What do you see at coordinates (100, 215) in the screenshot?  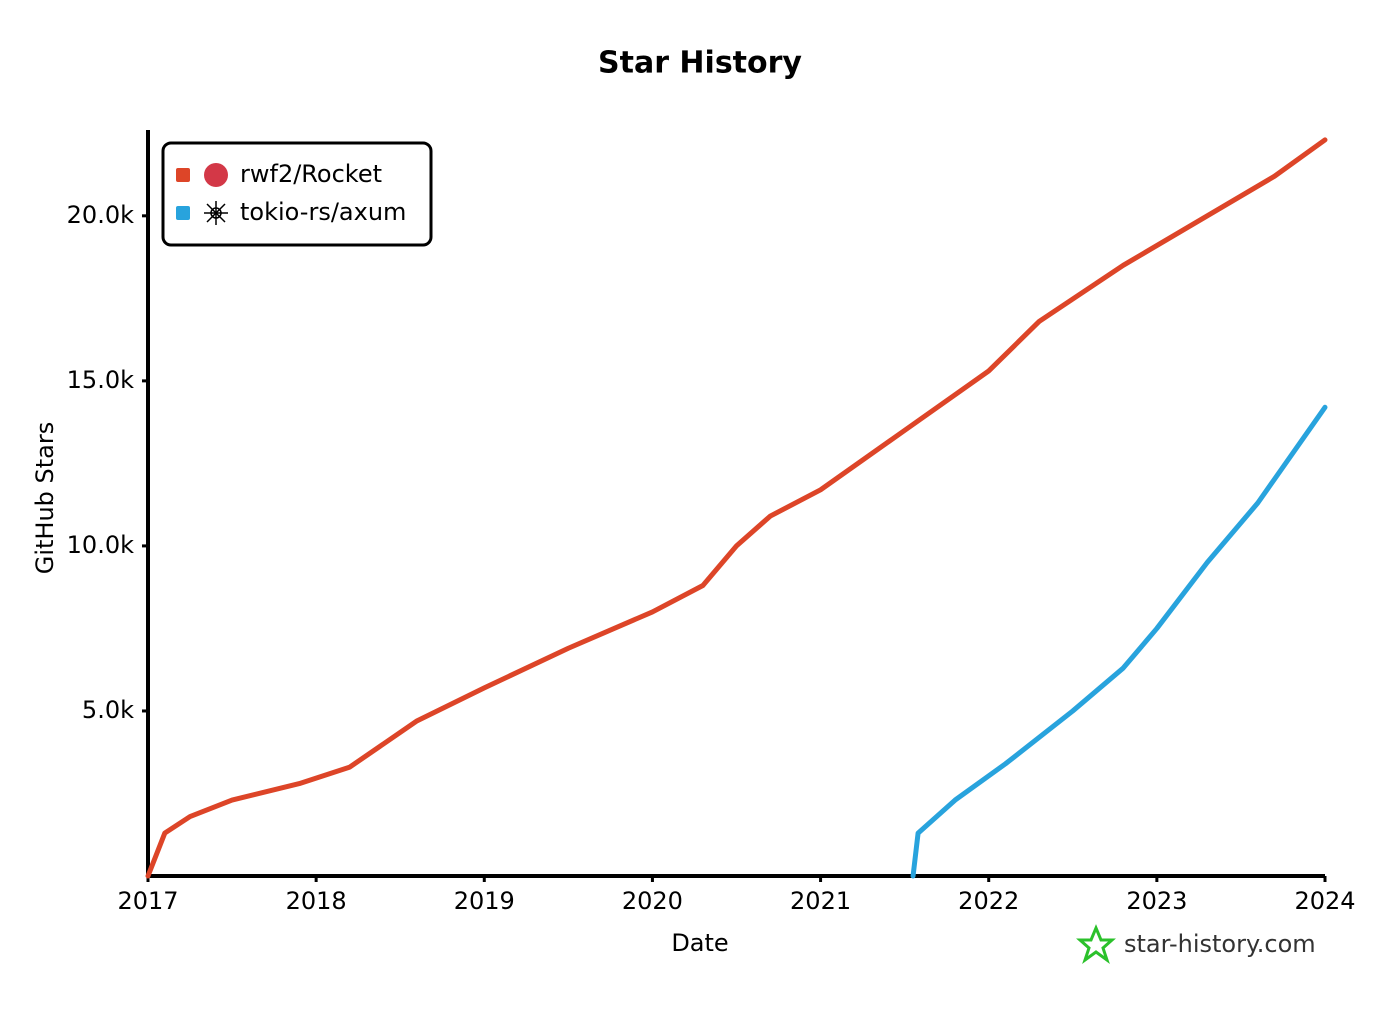 I see `y-tick-label: 20.0k` at bounding box center [100, 215].